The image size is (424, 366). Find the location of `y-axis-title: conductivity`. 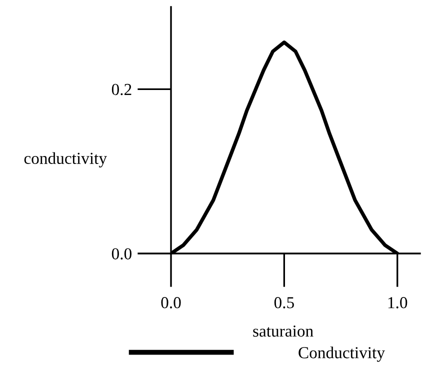

y-axis-title: conductivity is located at coordinates (65, 160).